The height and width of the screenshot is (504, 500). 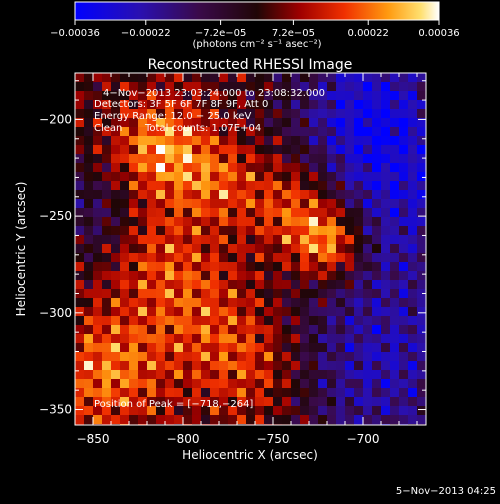 I want to click on total-counts-annotation: Total counts: 1.07E+04, so click(x=202, y=128).